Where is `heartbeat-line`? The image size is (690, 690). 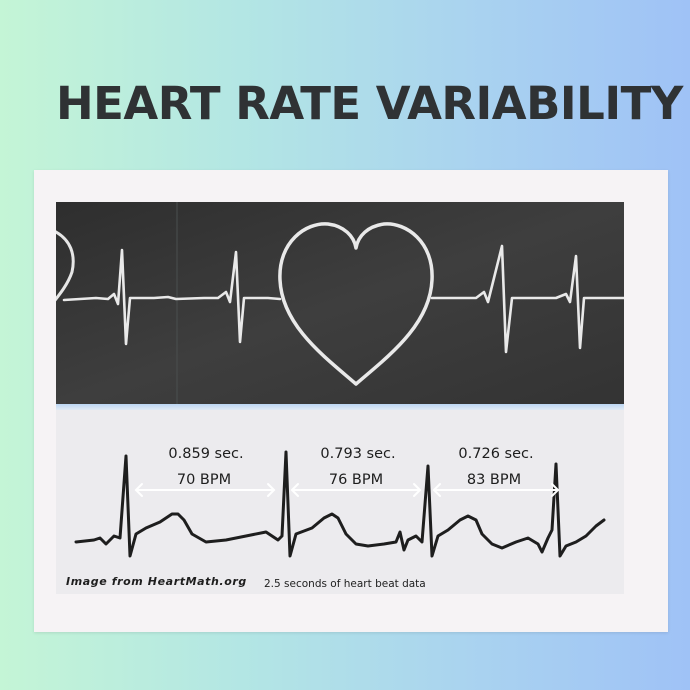 heartbeat-line is located at coordinates (343, 299).